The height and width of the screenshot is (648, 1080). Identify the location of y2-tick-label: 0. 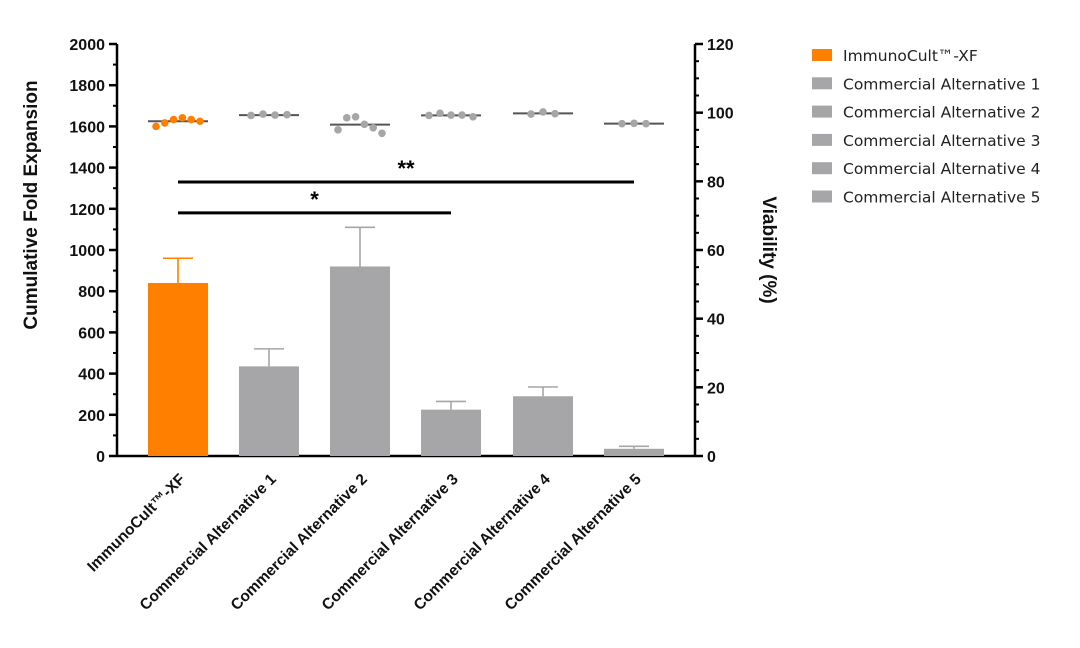
(711, 457).